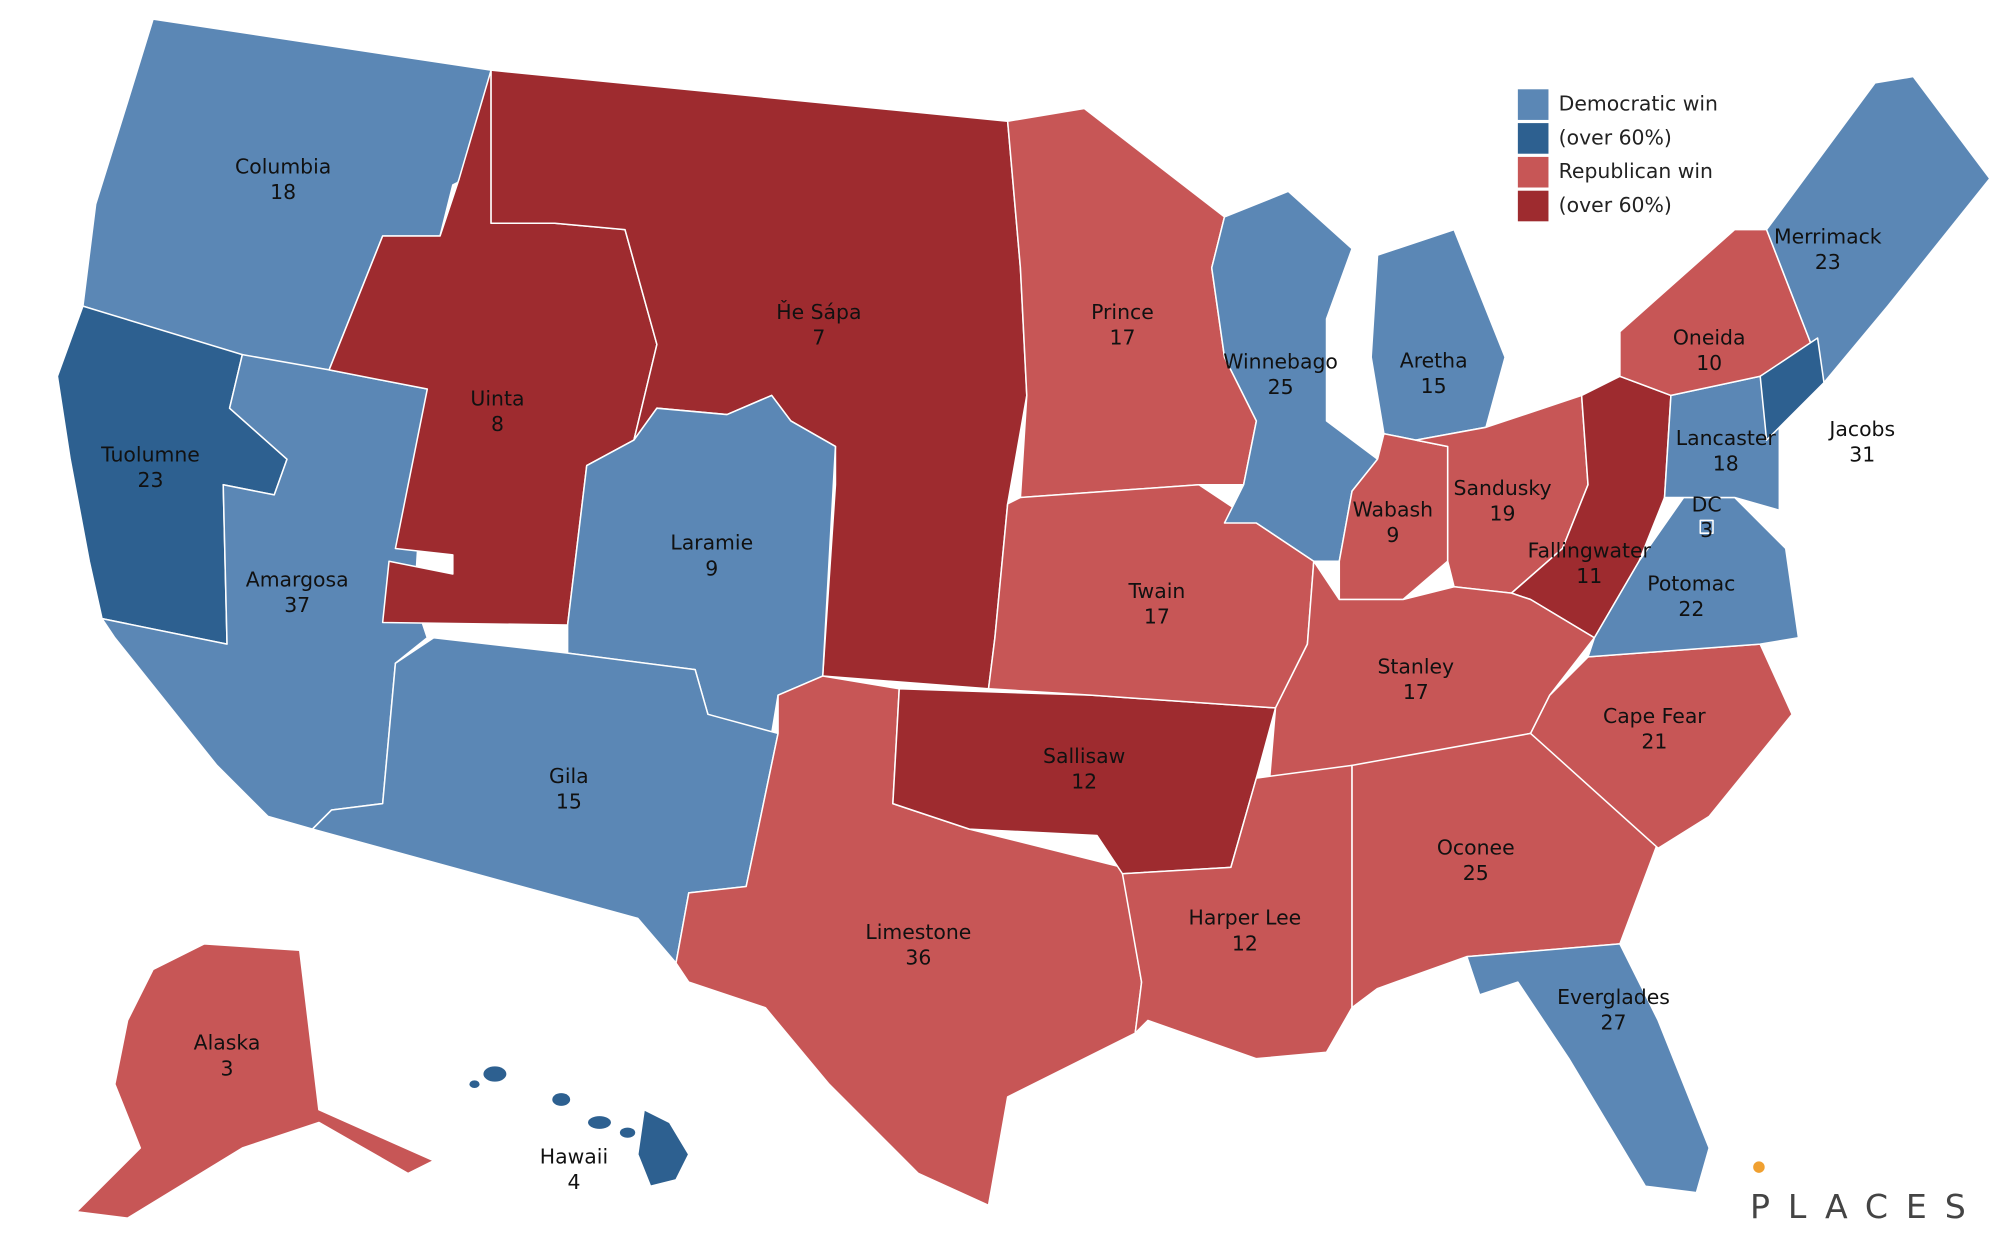 The width and height of the screenshot is (2000, 1236). What do you see at coordinates (573, 1182) in the screenshot?
I see `region-votes: 4` at bounding box center [573, 1182].